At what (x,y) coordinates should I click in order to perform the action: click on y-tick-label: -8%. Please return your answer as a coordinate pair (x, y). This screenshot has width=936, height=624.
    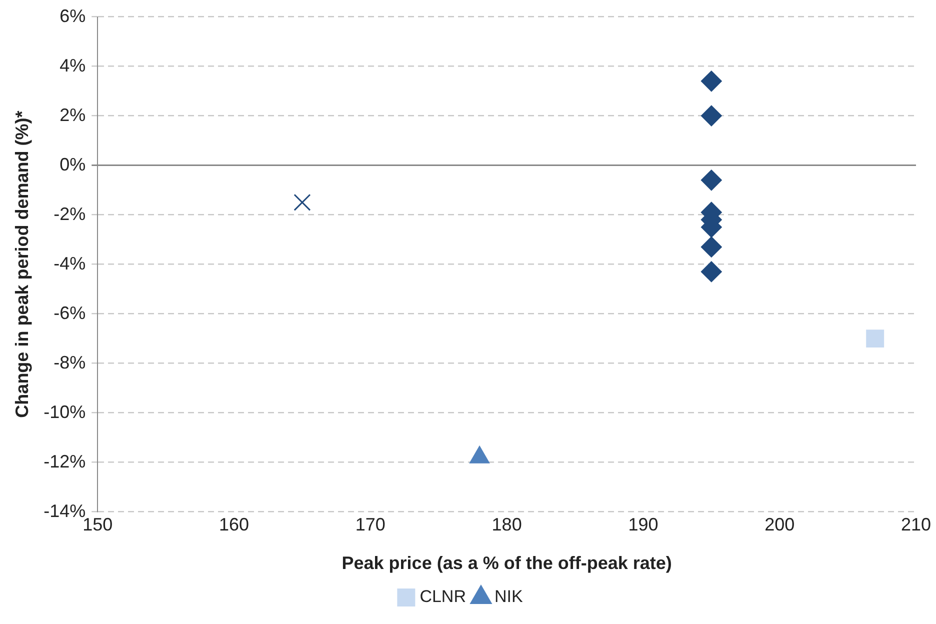
    Looking at the image, I should click on (70, 362).